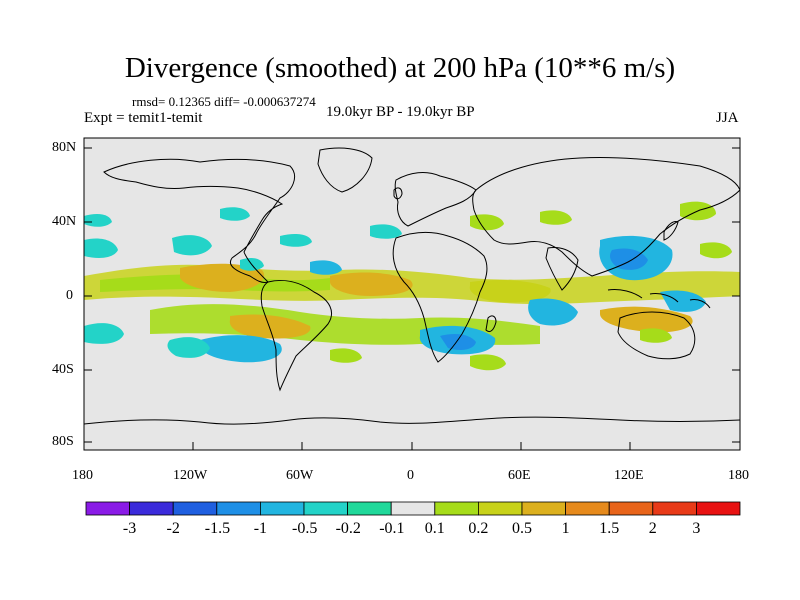 This screenshot has width=800, height=600. I want to click on colorbar-label: -3, so click(129, 528).